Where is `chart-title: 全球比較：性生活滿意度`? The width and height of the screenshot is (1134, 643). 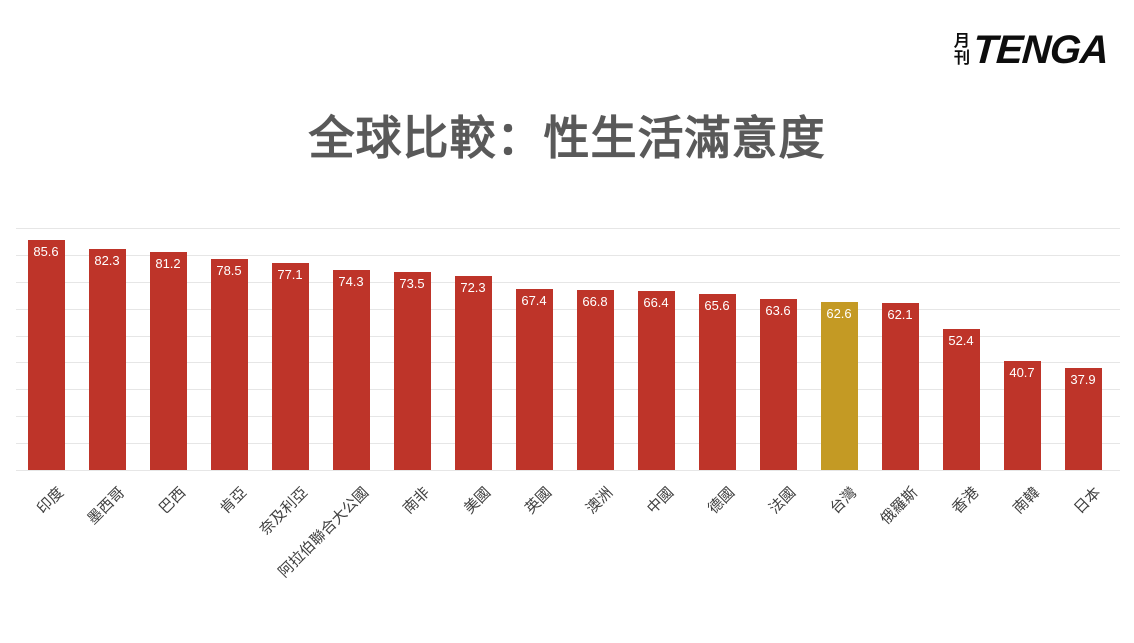 chart-title: 全球比較：性生活滿意度 is located at coordinates (567, 138).